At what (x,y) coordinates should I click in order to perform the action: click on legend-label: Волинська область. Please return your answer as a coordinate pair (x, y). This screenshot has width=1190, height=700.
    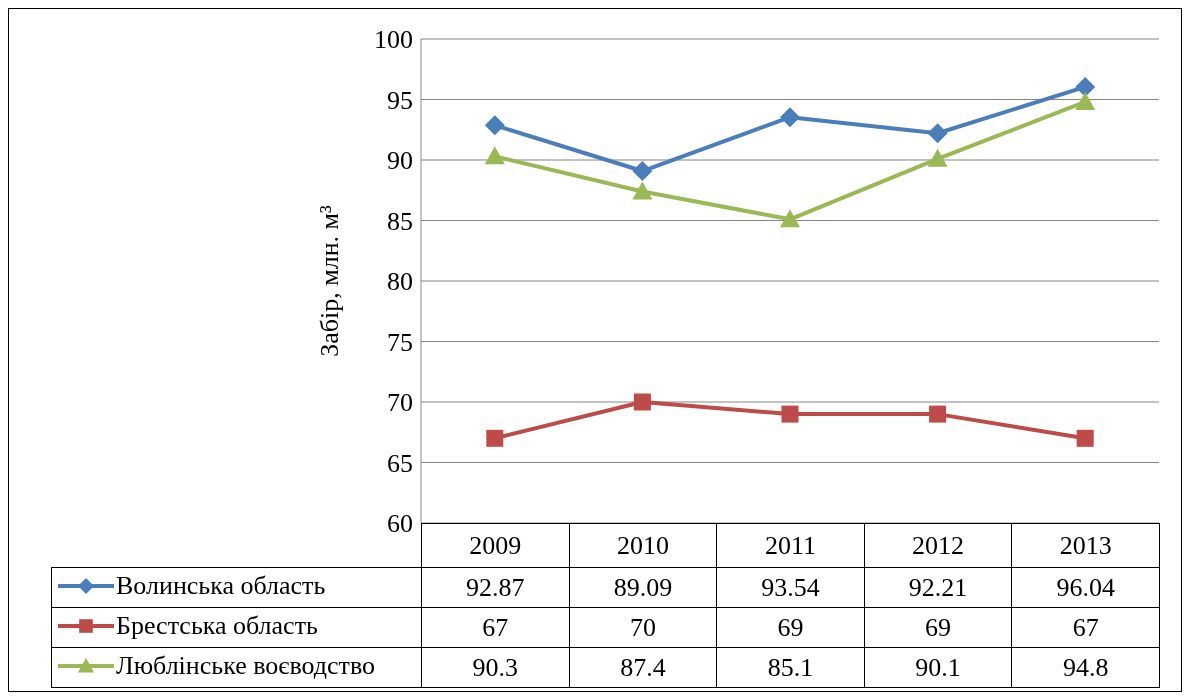
    Looking at the image, I should click on (221, 585).